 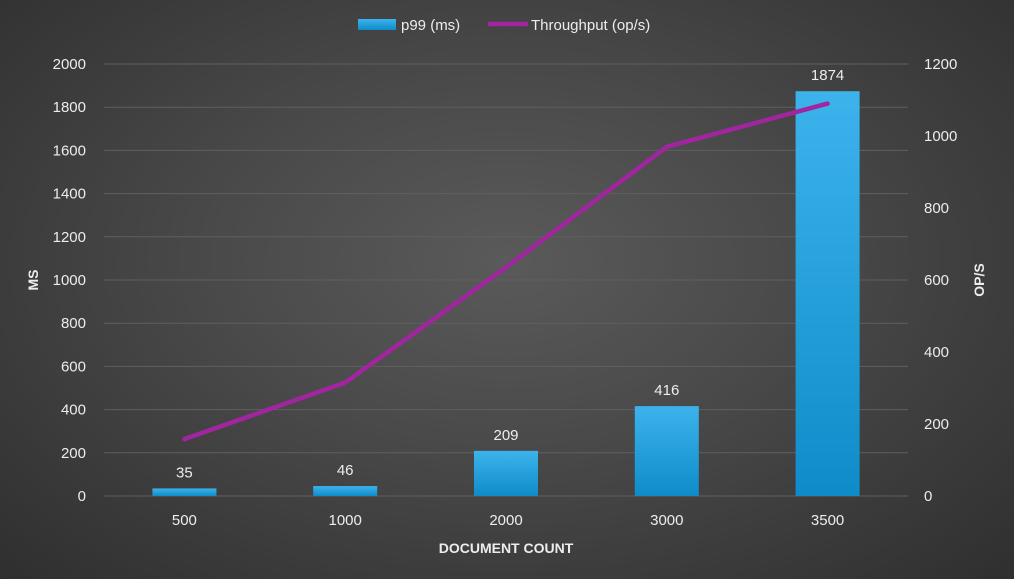 What do you see at coordinates (505, 520) in the screenshot?
I see `x-tick-label: 2000` at bounding box center [505, 520].